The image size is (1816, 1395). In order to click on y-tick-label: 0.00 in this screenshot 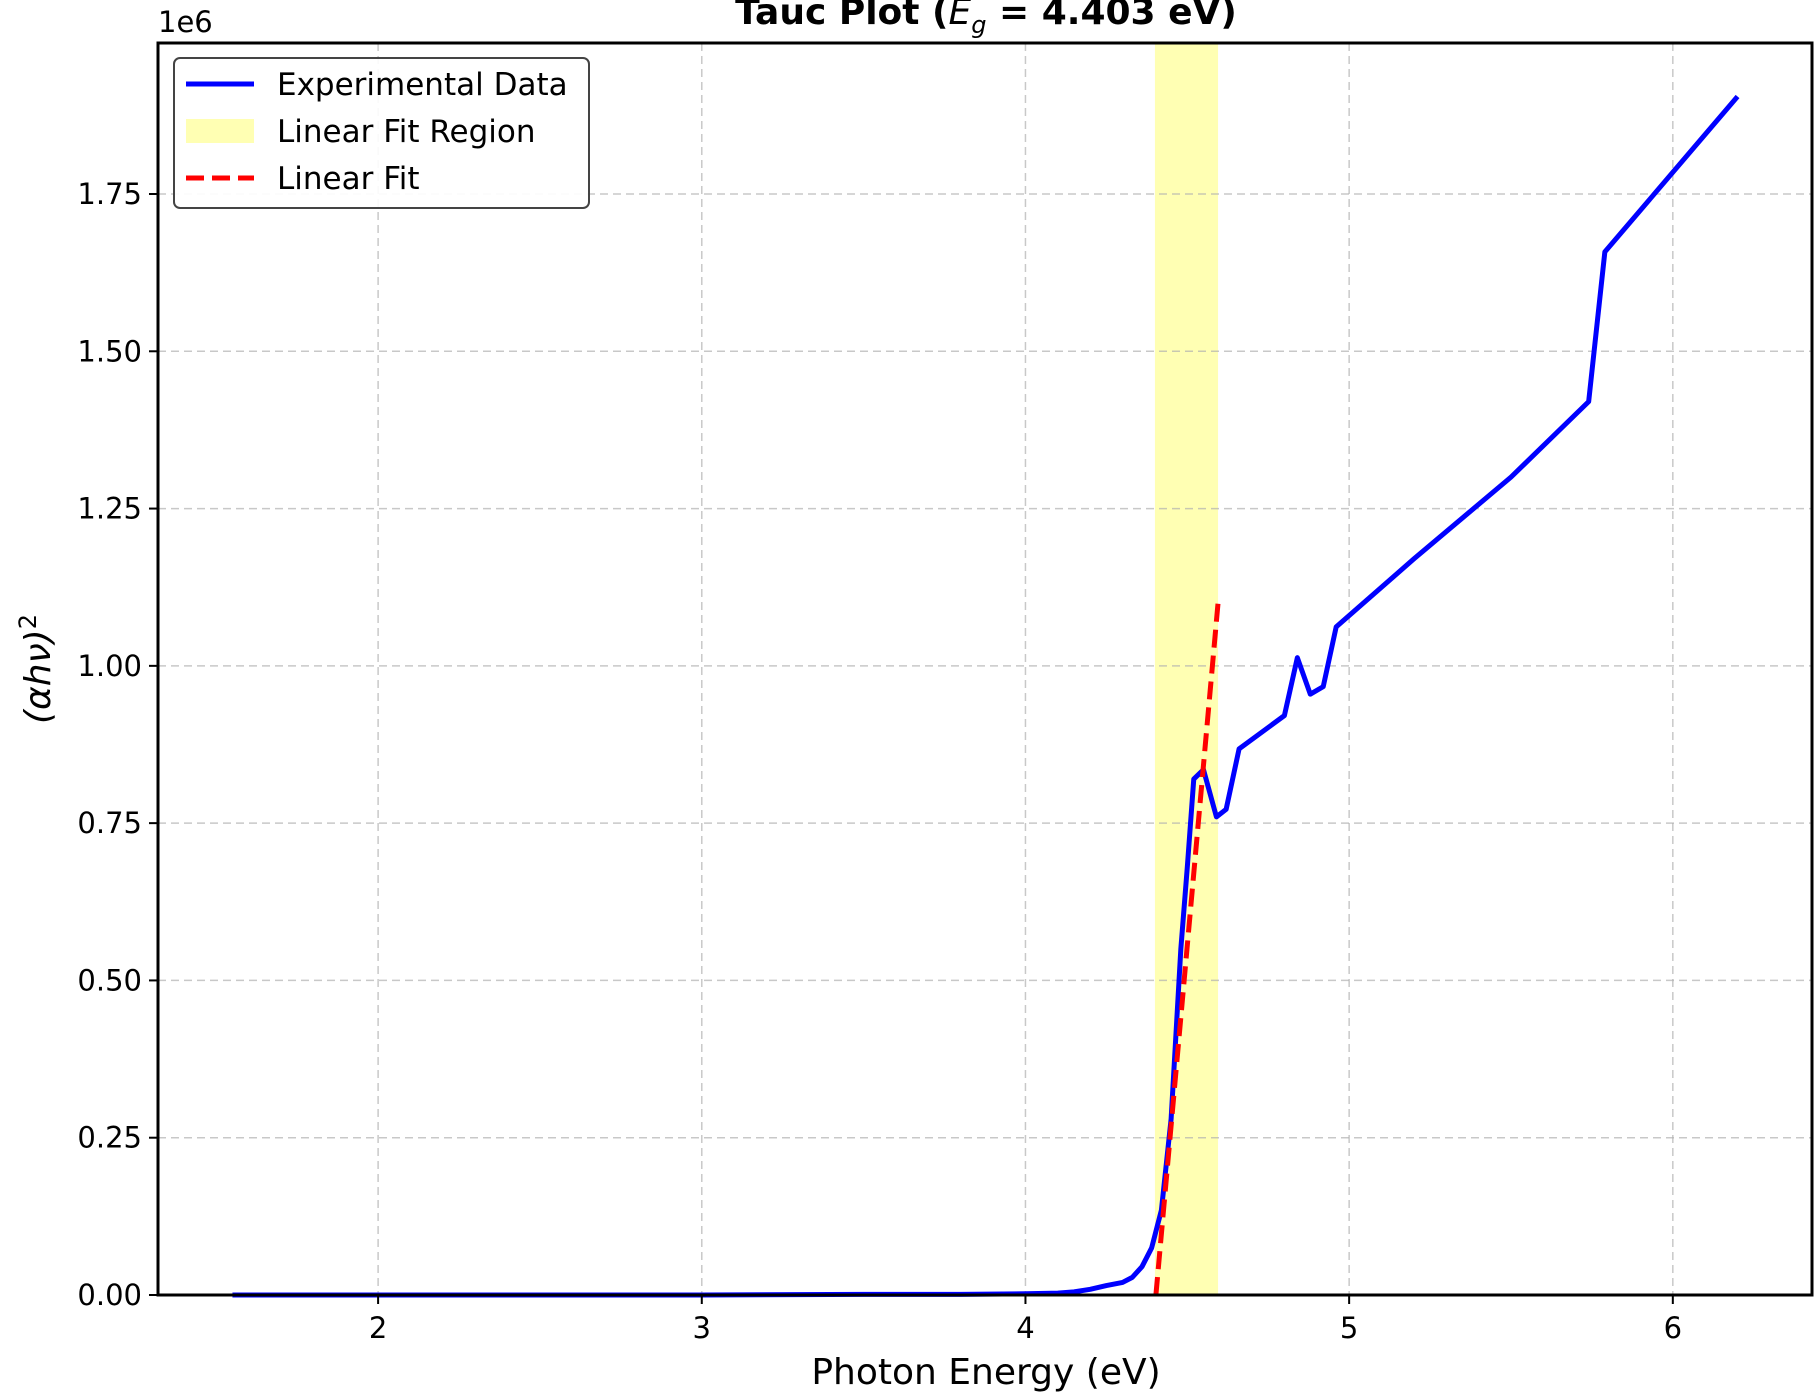, I will do `click(109, 1295)`.